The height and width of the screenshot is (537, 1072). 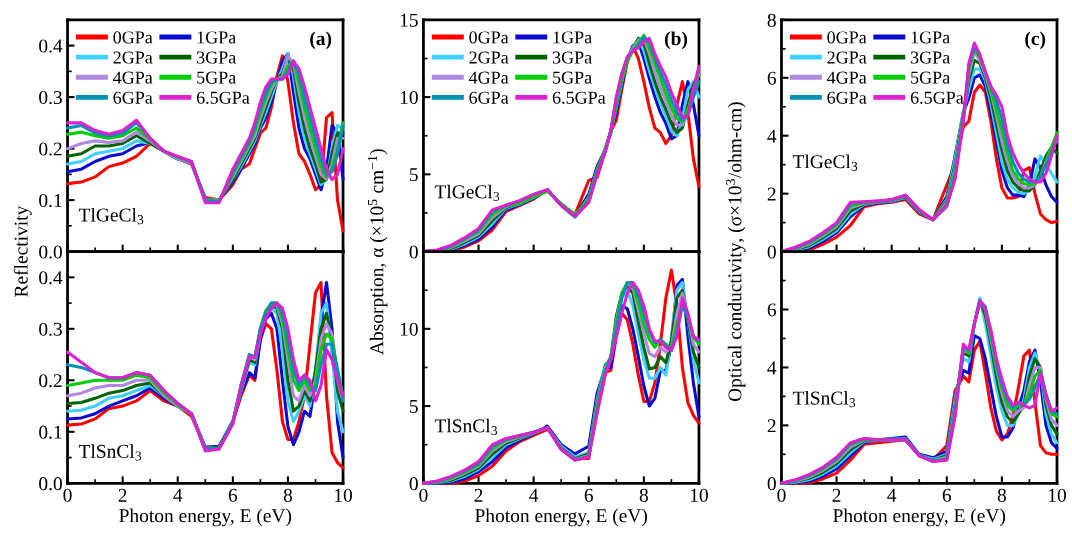 I want to click on y-tick-label: 8, so click(x=771, y=20).